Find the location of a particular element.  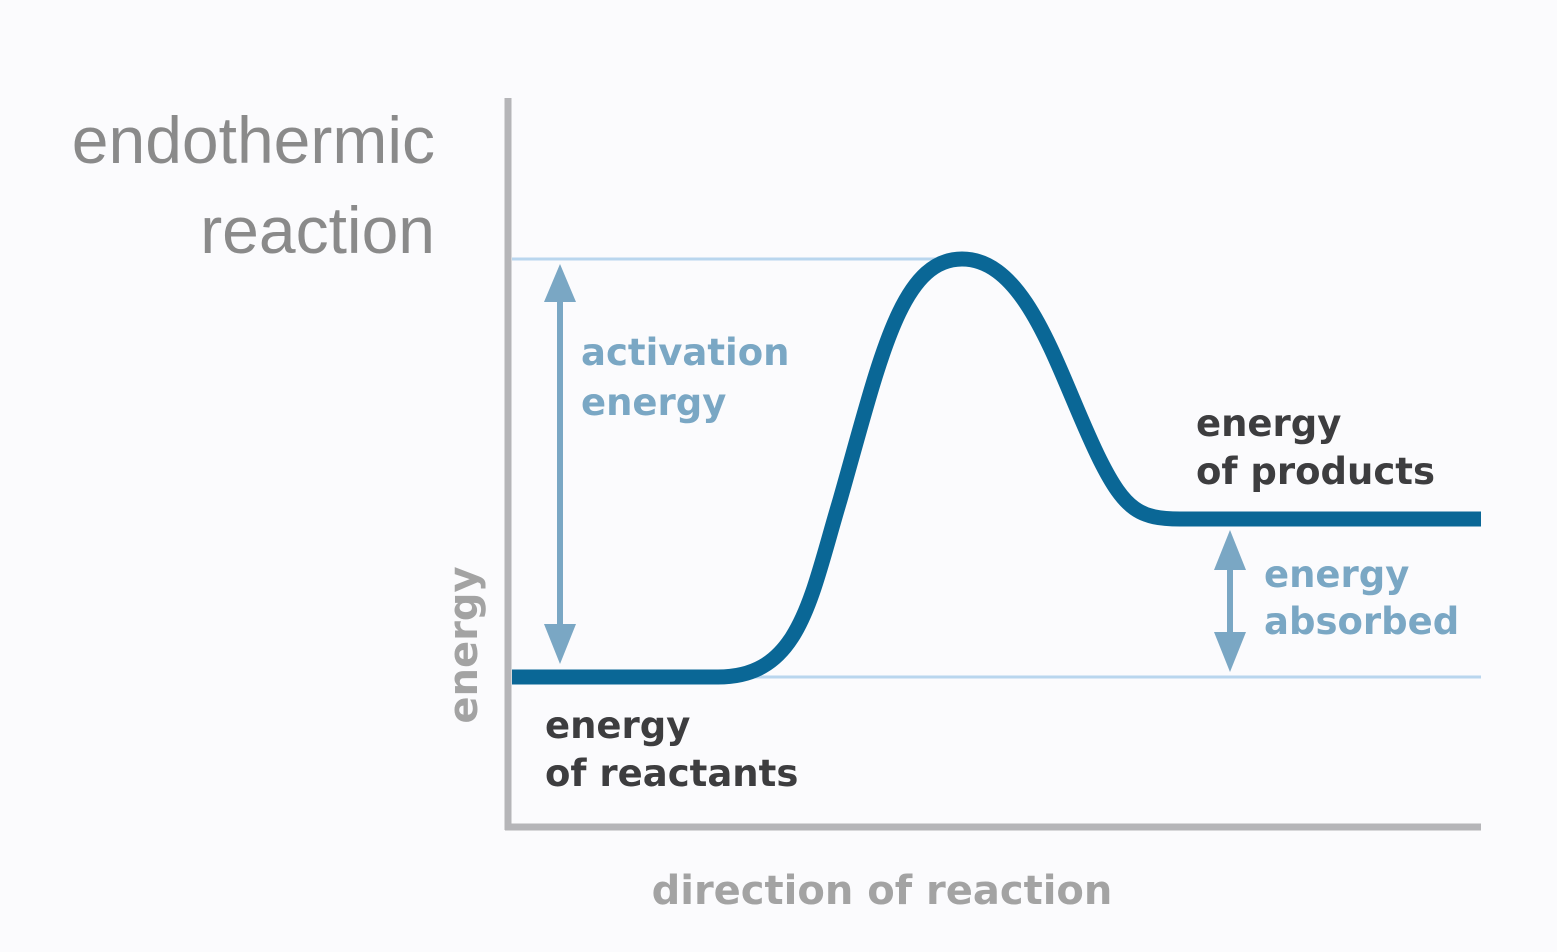

energy-absorbed-arrow-icon is located at coordinates (1230, 601).